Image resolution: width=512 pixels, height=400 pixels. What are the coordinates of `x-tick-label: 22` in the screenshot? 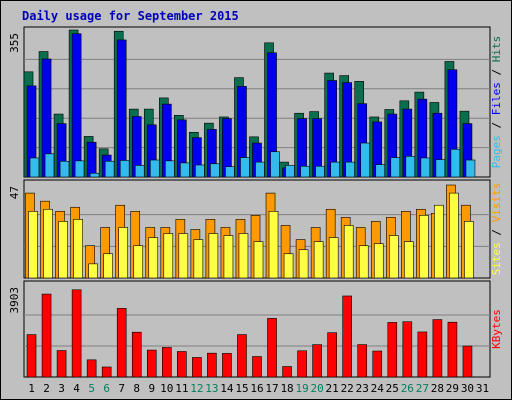 It's located at (347, 388).